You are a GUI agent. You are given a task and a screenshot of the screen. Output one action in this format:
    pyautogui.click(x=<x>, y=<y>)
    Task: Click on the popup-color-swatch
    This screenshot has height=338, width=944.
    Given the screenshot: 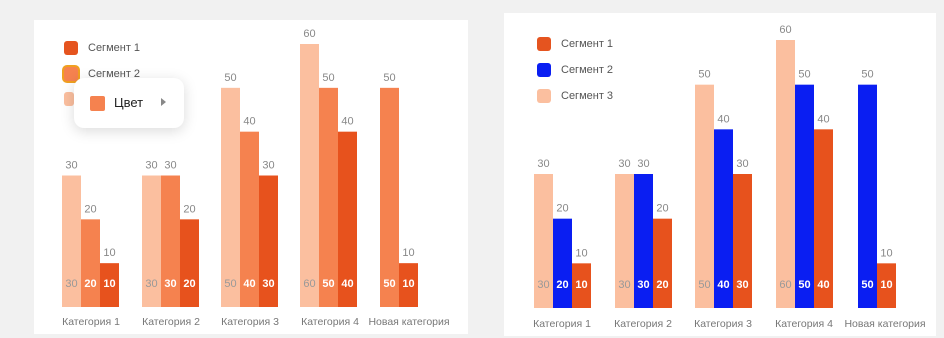 What is the action you would take?
    pyautogui.click(x=97, y=103)
    